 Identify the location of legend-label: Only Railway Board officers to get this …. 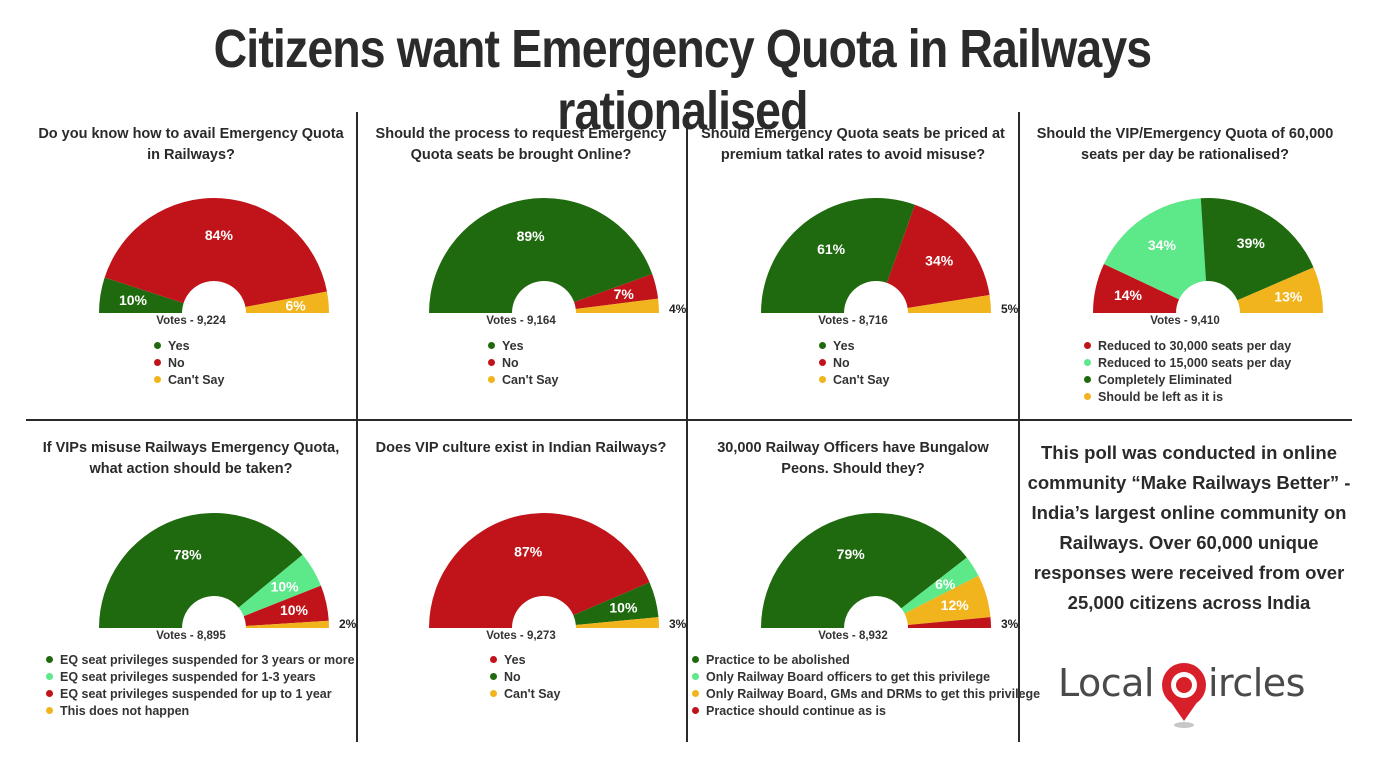
(848, 677).